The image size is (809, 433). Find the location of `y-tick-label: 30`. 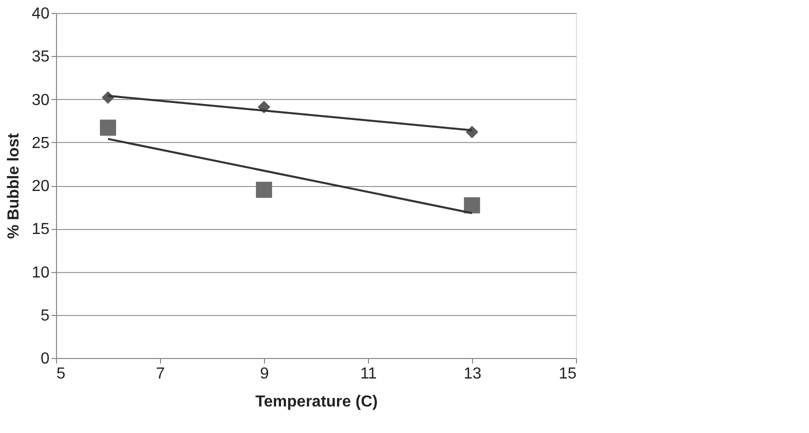

y-tick-label: 30 is located at coordinates (41, 100).